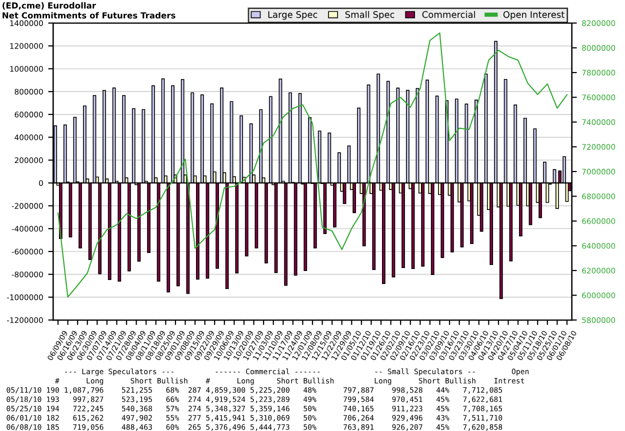  I want to click on legend-label: Small Spec, so click(369, 15).